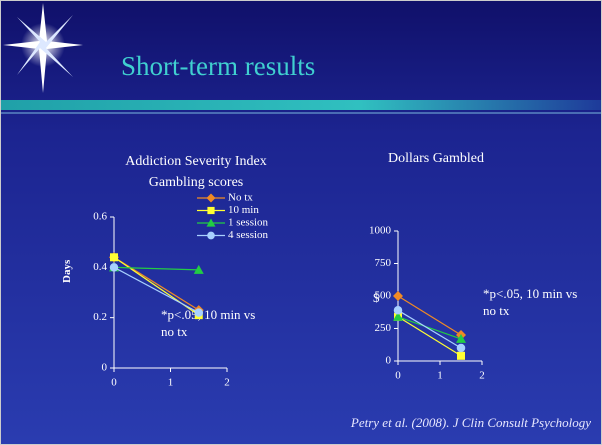 This screenshot has height=445, width=602. I want to click on title-rule, so click(301, 113).